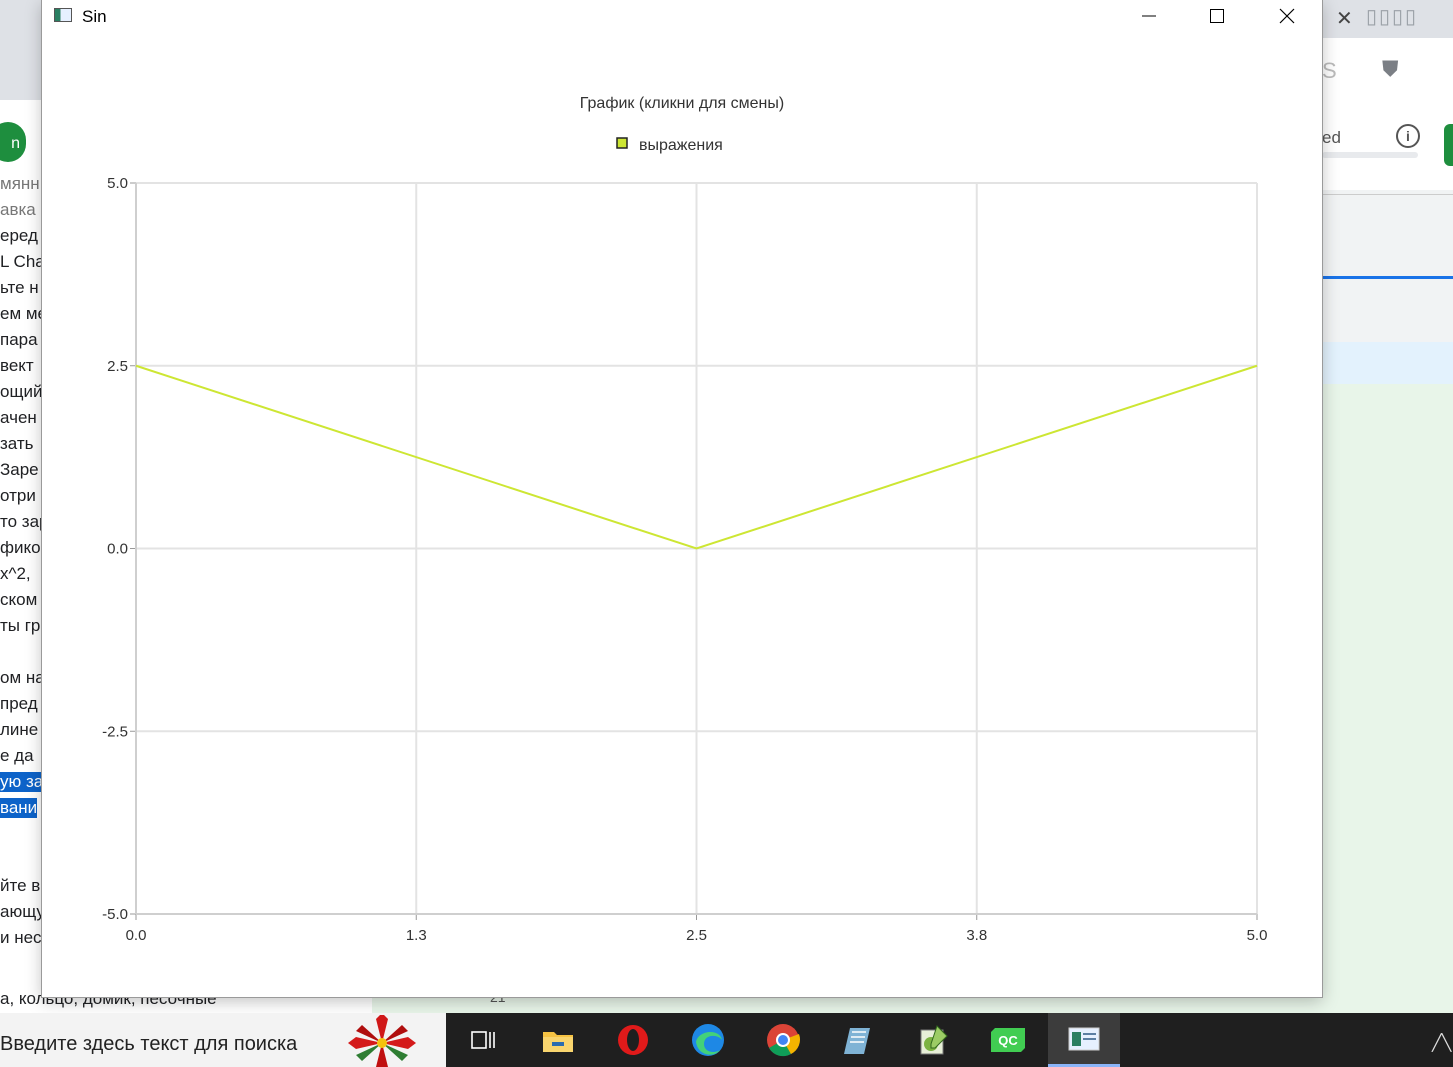 This screenshot has width=1453, height=1067. I want to click on background-browser-window: ✕ ▯▯▯▯ S ⛊ ed i, so click(1387, 506).